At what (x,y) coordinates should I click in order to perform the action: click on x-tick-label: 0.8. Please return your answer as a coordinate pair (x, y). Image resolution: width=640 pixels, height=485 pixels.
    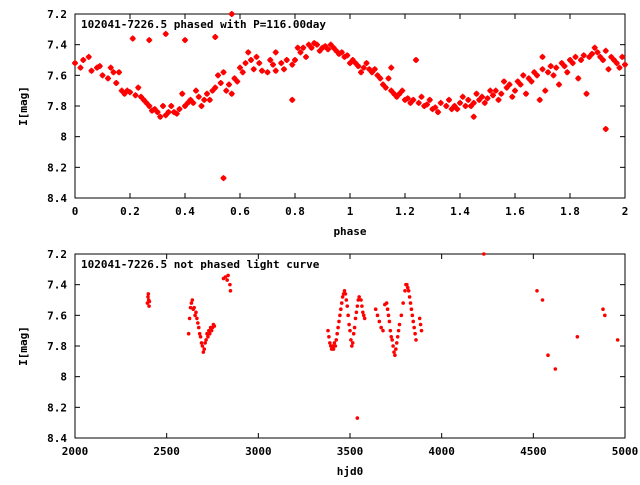
    Looking at the image, I should click on (295, 211).